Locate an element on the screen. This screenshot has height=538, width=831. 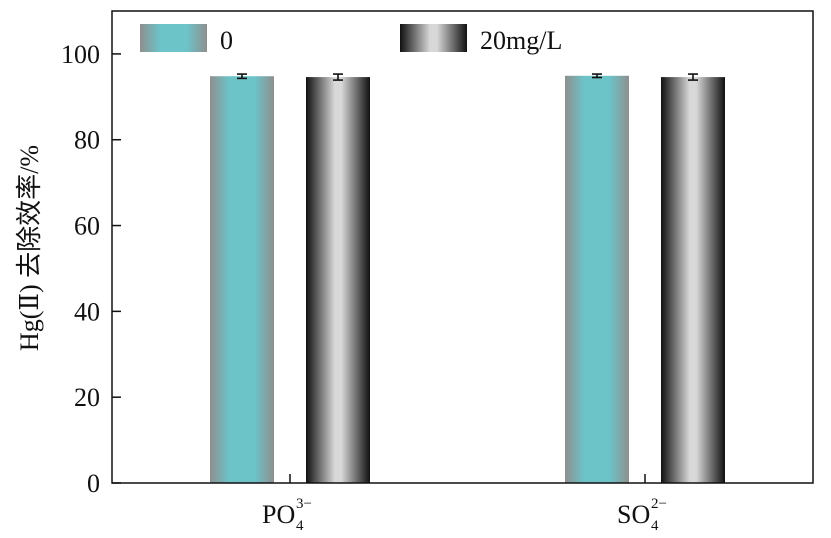
y-tick-label: 60 is located at coordinates (87, 226).